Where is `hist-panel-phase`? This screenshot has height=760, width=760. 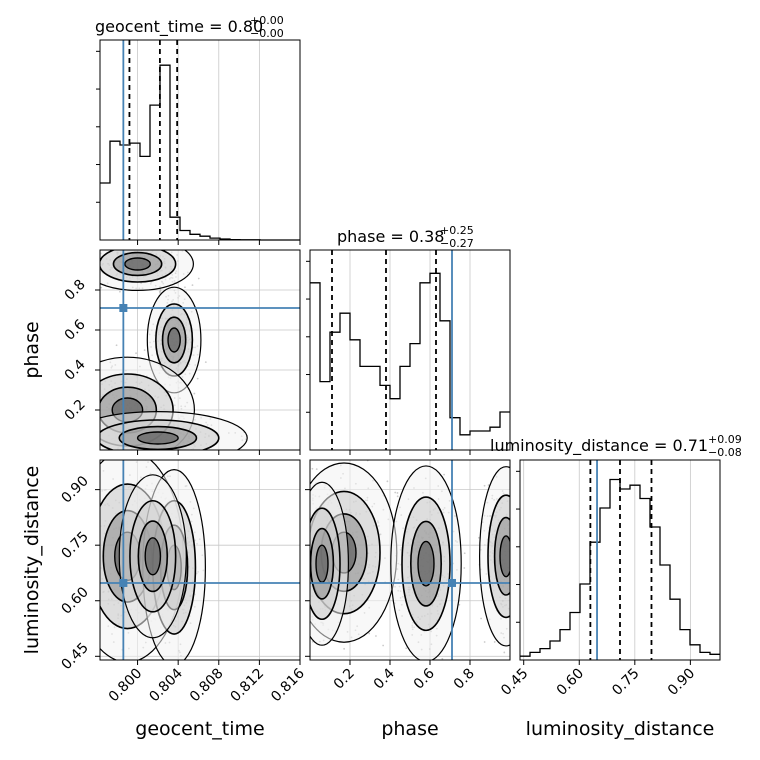
hist-panel-phase is located at coordinates (408, 352).